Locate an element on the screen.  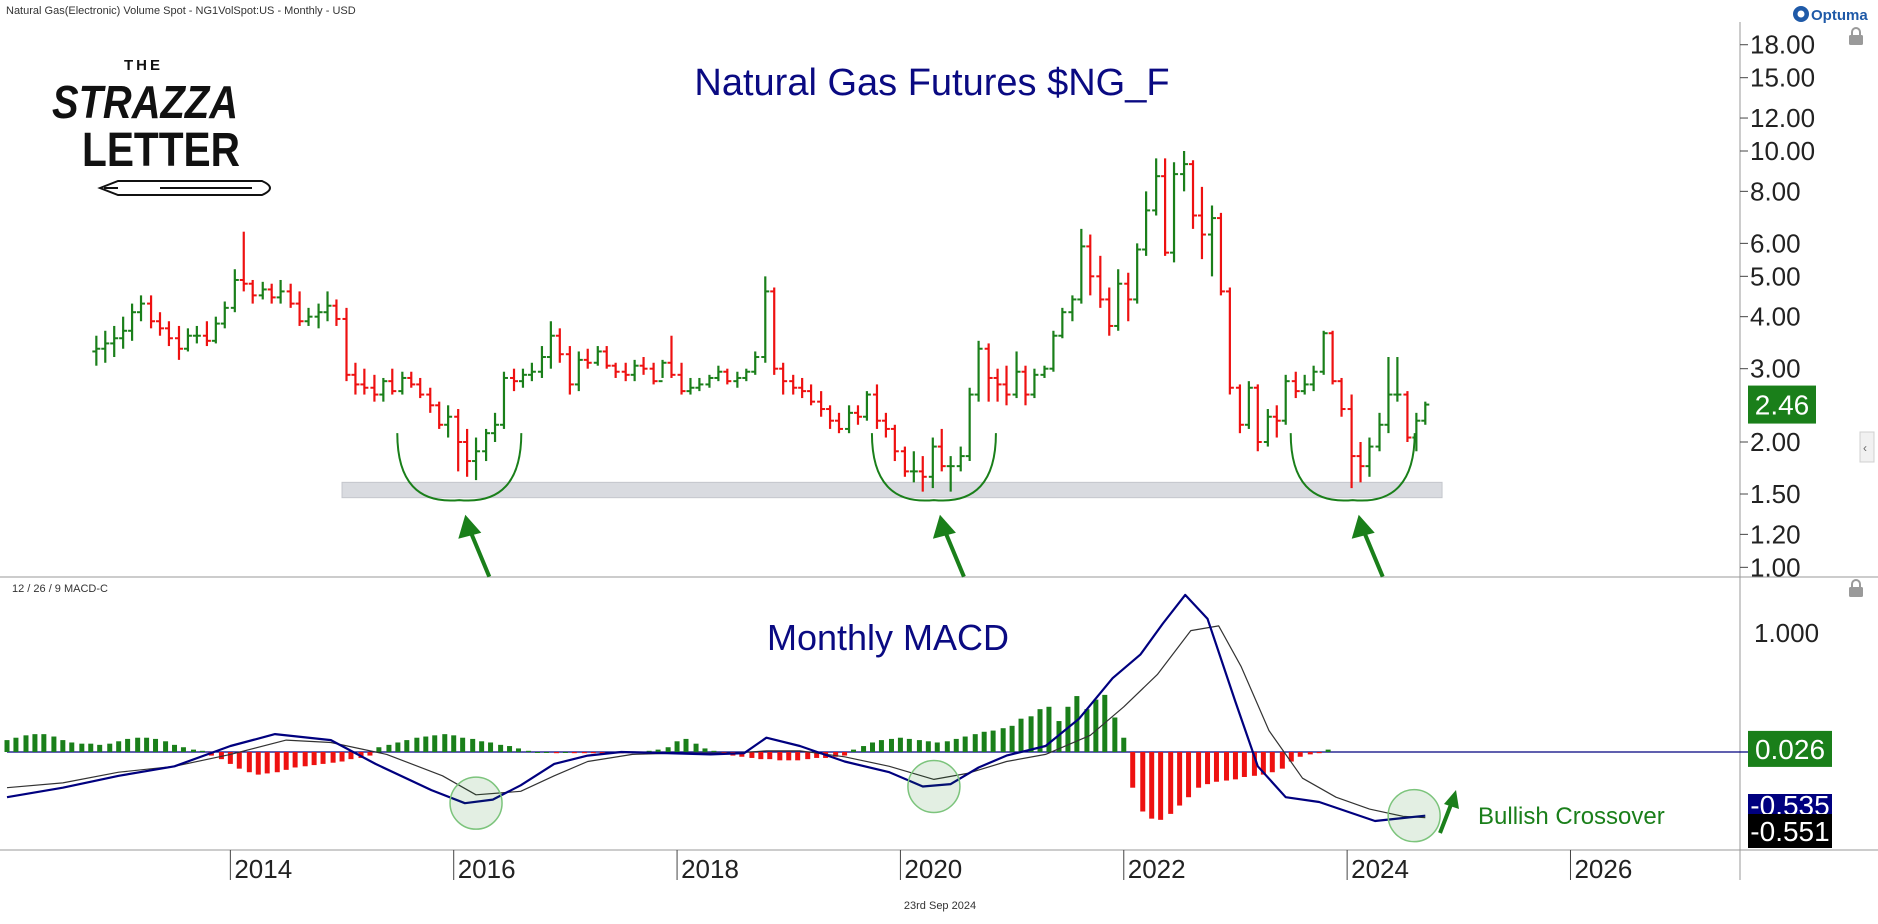
macd-chart-title: Monthly MACD is located at coordinates (888, 637).